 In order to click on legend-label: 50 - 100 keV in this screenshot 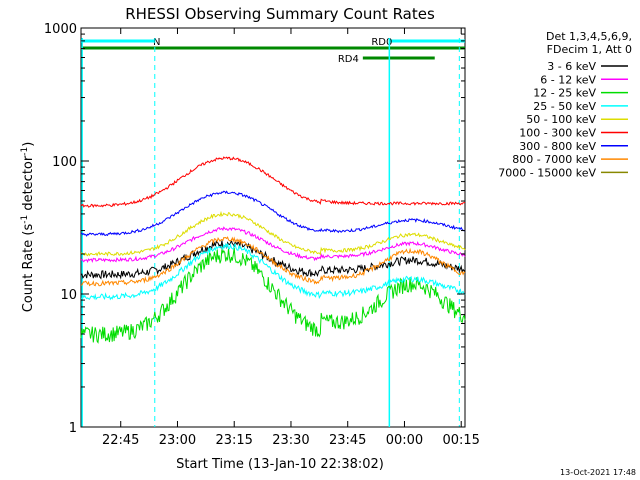, I will do `click(561, 119)`.